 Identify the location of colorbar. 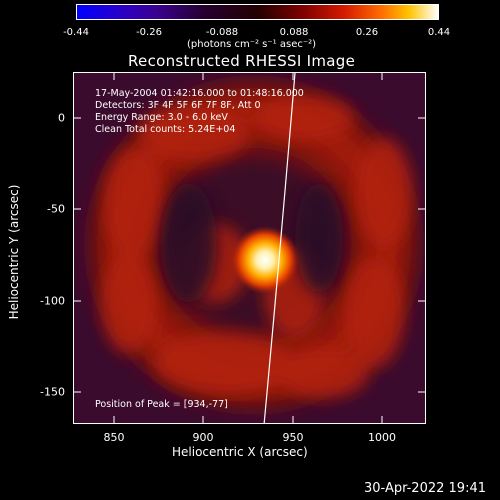
(257, 12).